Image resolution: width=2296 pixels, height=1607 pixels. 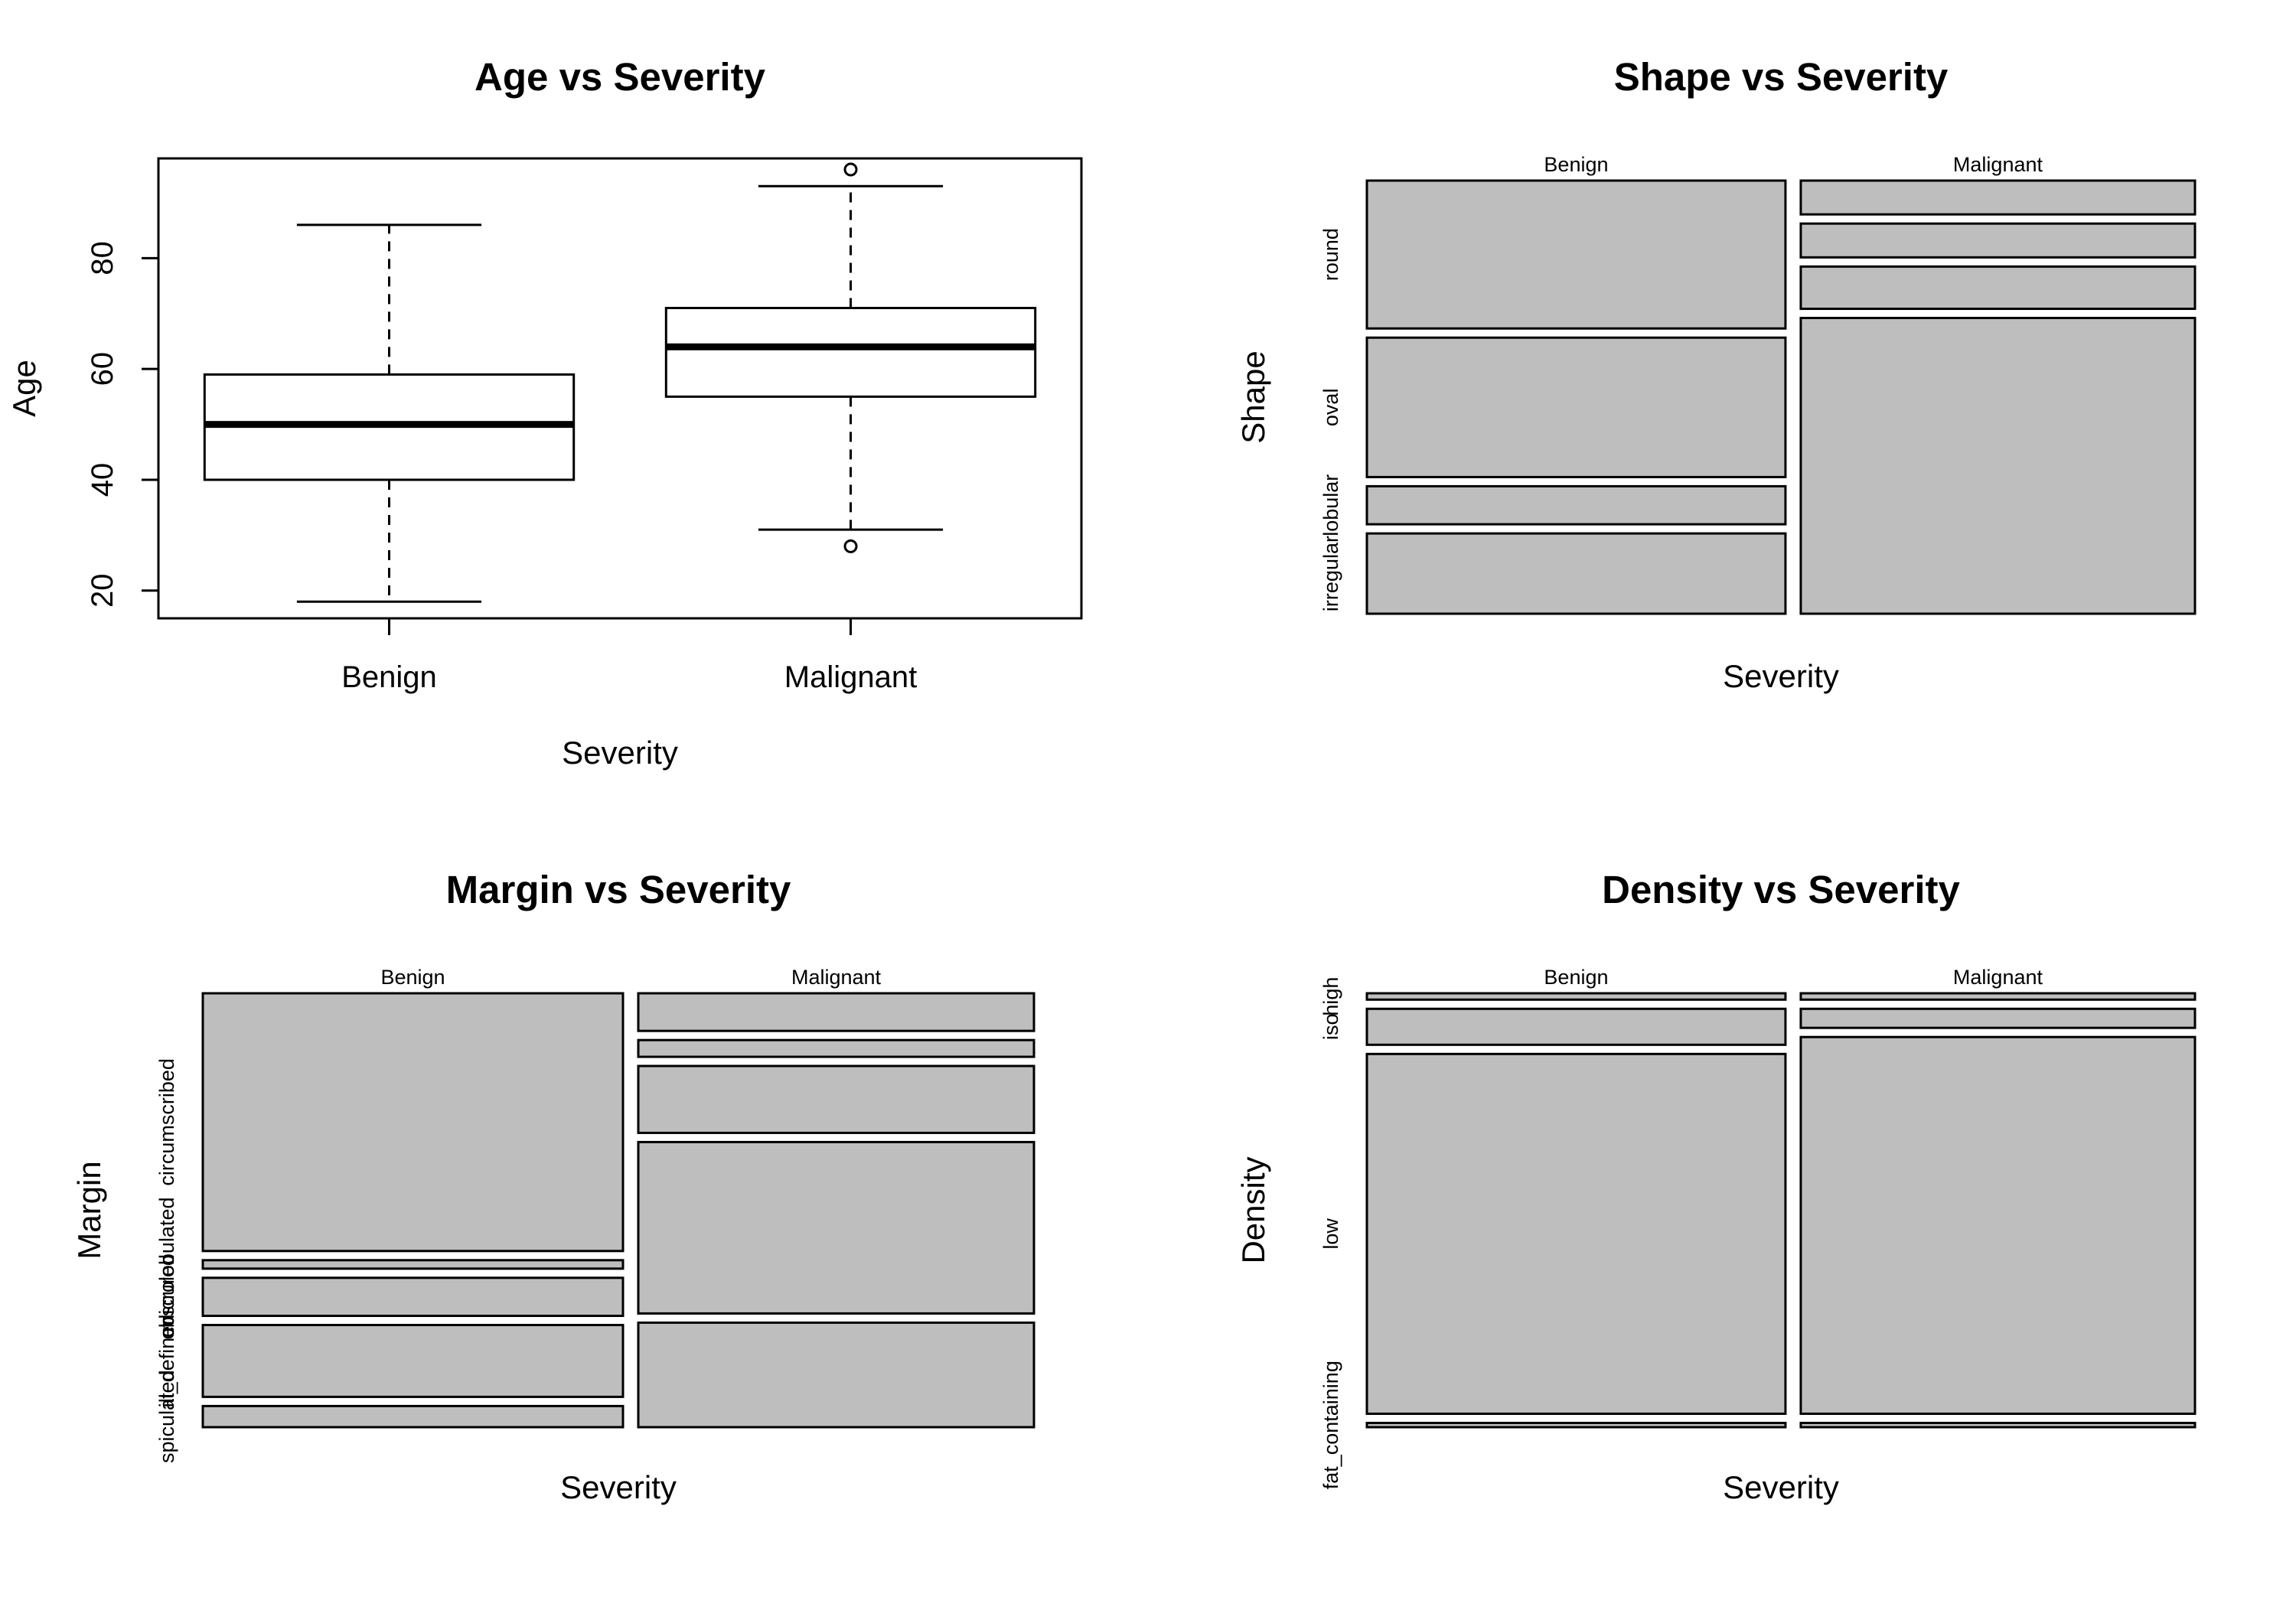 What do you see at coordinates (1998, 1018) in the screenshot?
I see `tile-malignant-iso` at bounding box center [1998, 1018].